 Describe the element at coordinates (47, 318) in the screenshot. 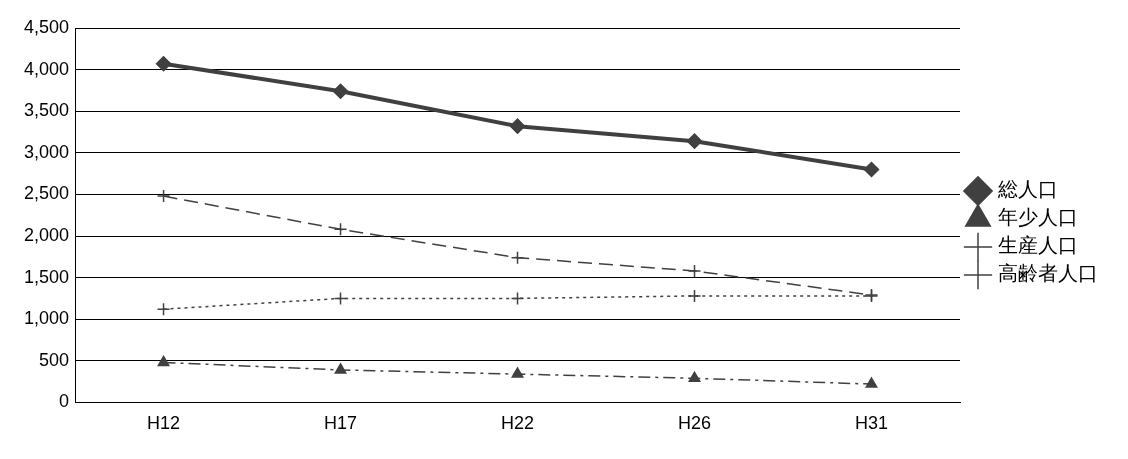

I see `y-tick-label: 1,000` at that location.